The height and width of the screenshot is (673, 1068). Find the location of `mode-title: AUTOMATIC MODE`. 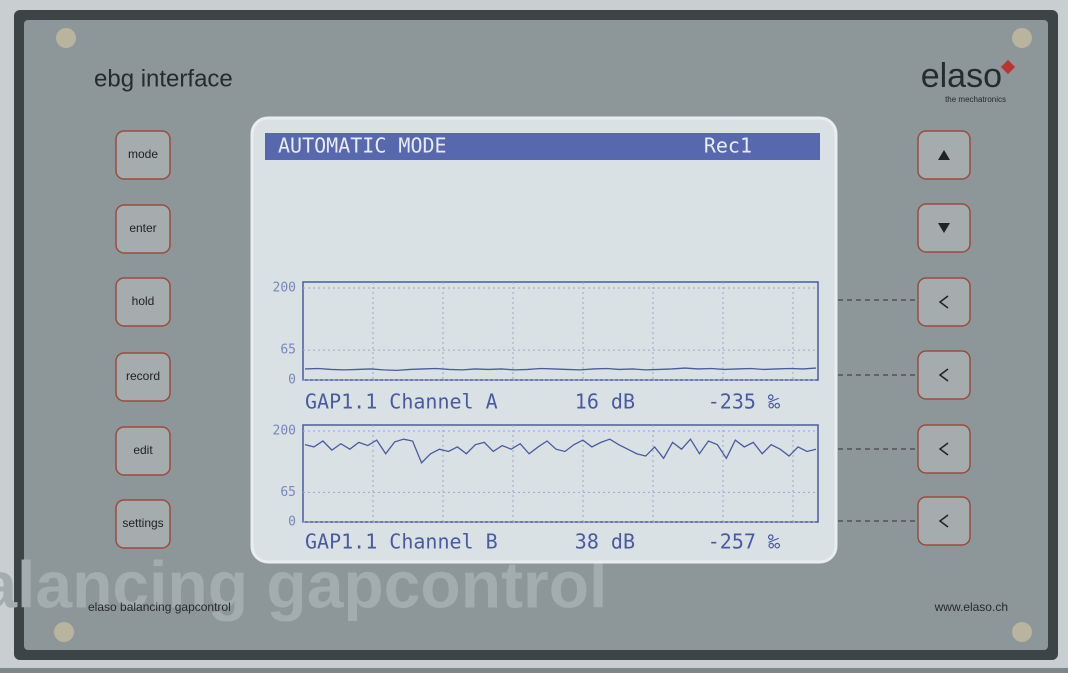

mode-title: AUTOMATIC MODE is located at coordinates (362, 146).